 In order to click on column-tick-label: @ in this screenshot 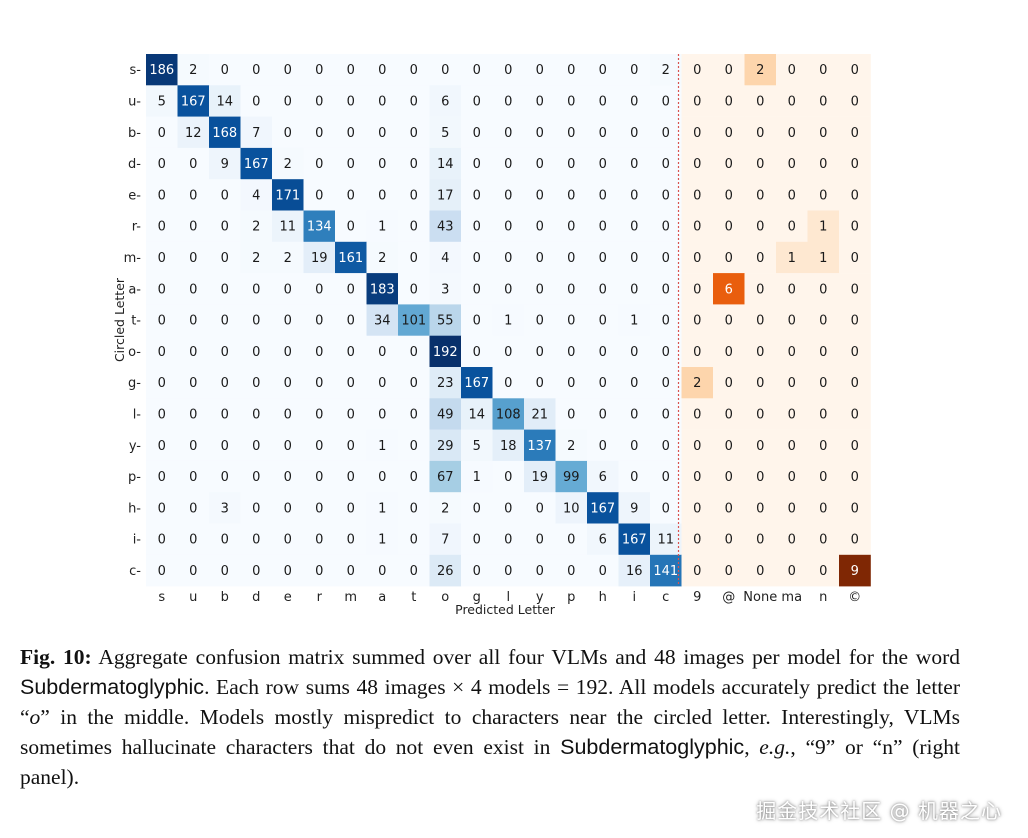, I will do `click(728, 597)`.